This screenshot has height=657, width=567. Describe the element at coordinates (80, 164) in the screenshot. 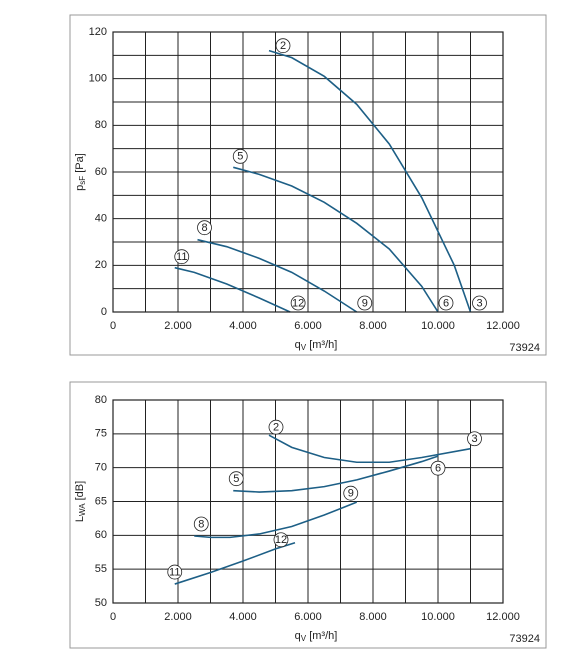

I see `label-rest: [Pa]` at that location.